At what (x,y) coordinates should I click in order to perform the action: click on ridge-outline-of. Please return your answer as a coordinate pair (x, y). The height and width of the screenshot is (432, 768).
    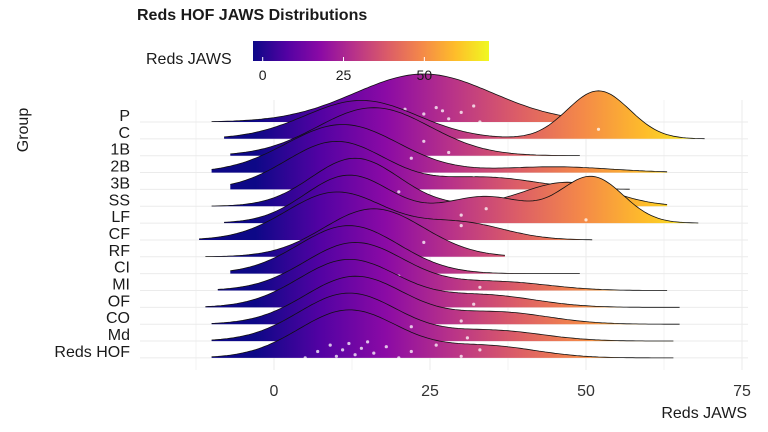
    Looking at the image, I should click on (442, 283).